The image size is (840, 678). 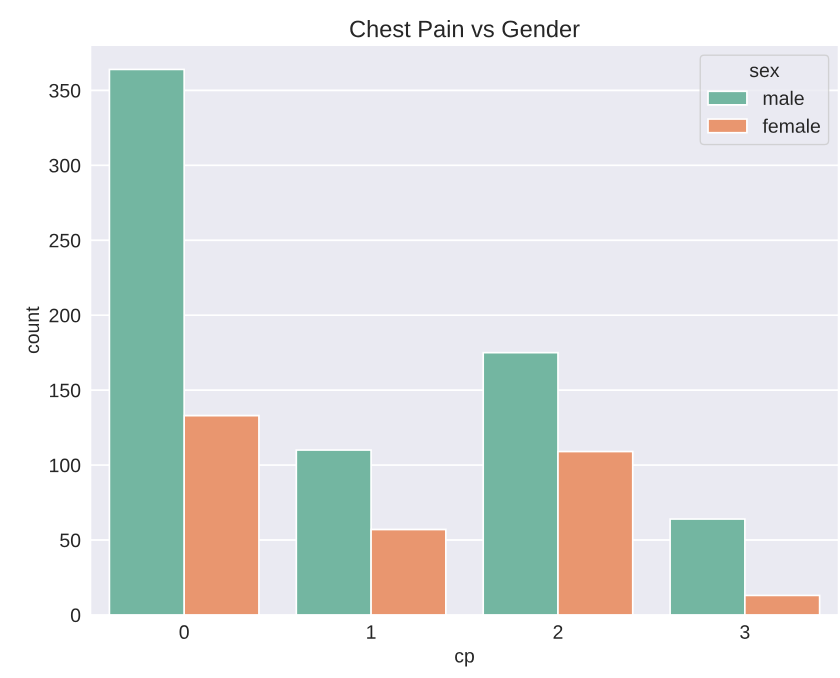 I want to click on y-tick-label: 350, so click(x=64, y=91).